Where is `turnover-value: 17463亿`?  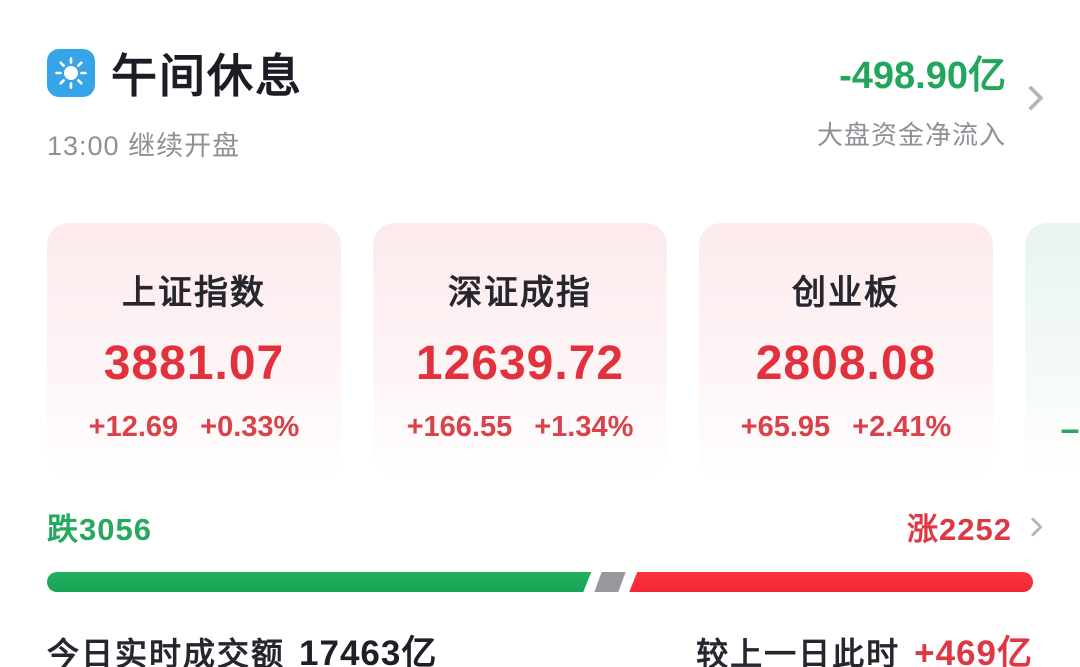 turnover-value: 17463亿 is located at coordinates (368, 650).